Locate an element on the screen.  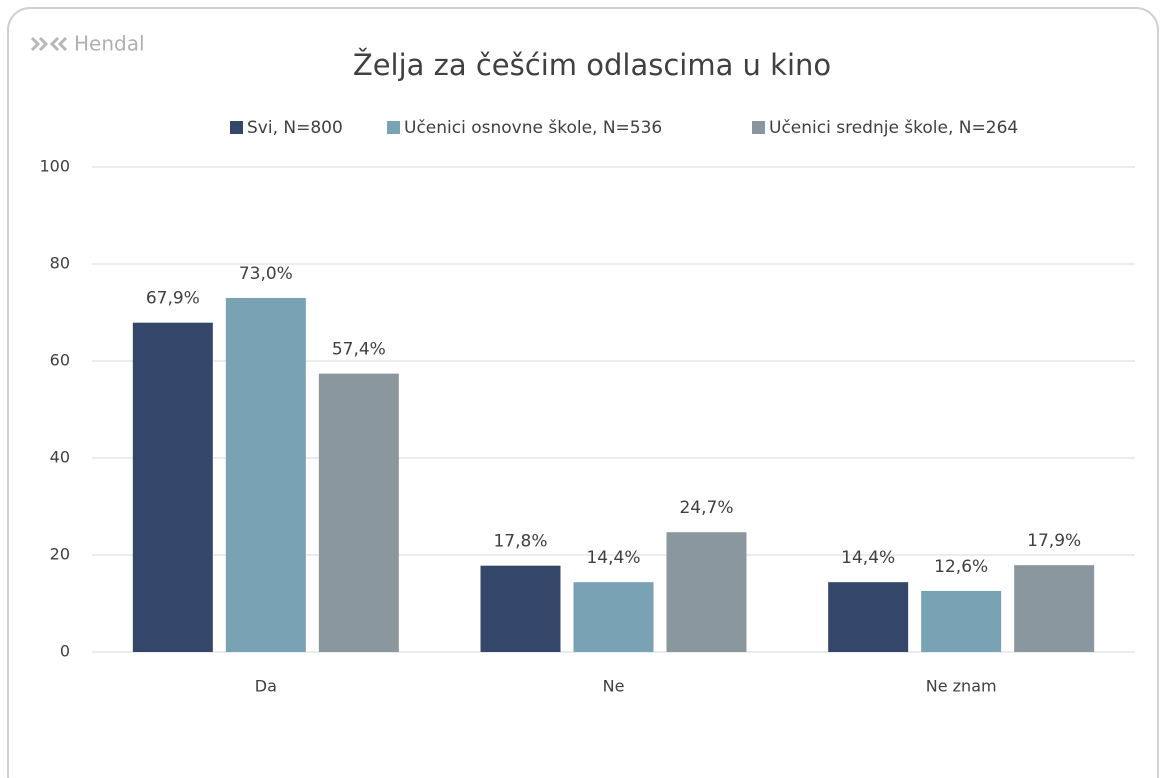
y-tick-label: 100 is located at coordinates (54, 166).